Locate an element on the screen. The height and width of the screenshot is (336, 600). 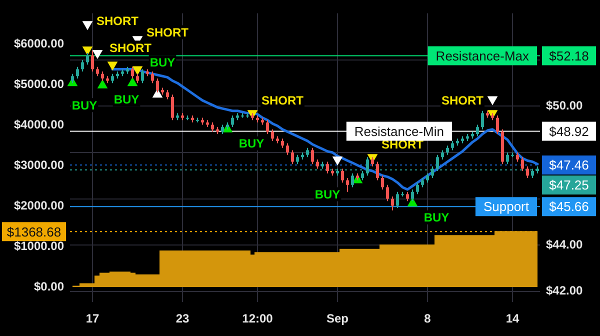
text: $45.66 is located at coordinates (569, 206).